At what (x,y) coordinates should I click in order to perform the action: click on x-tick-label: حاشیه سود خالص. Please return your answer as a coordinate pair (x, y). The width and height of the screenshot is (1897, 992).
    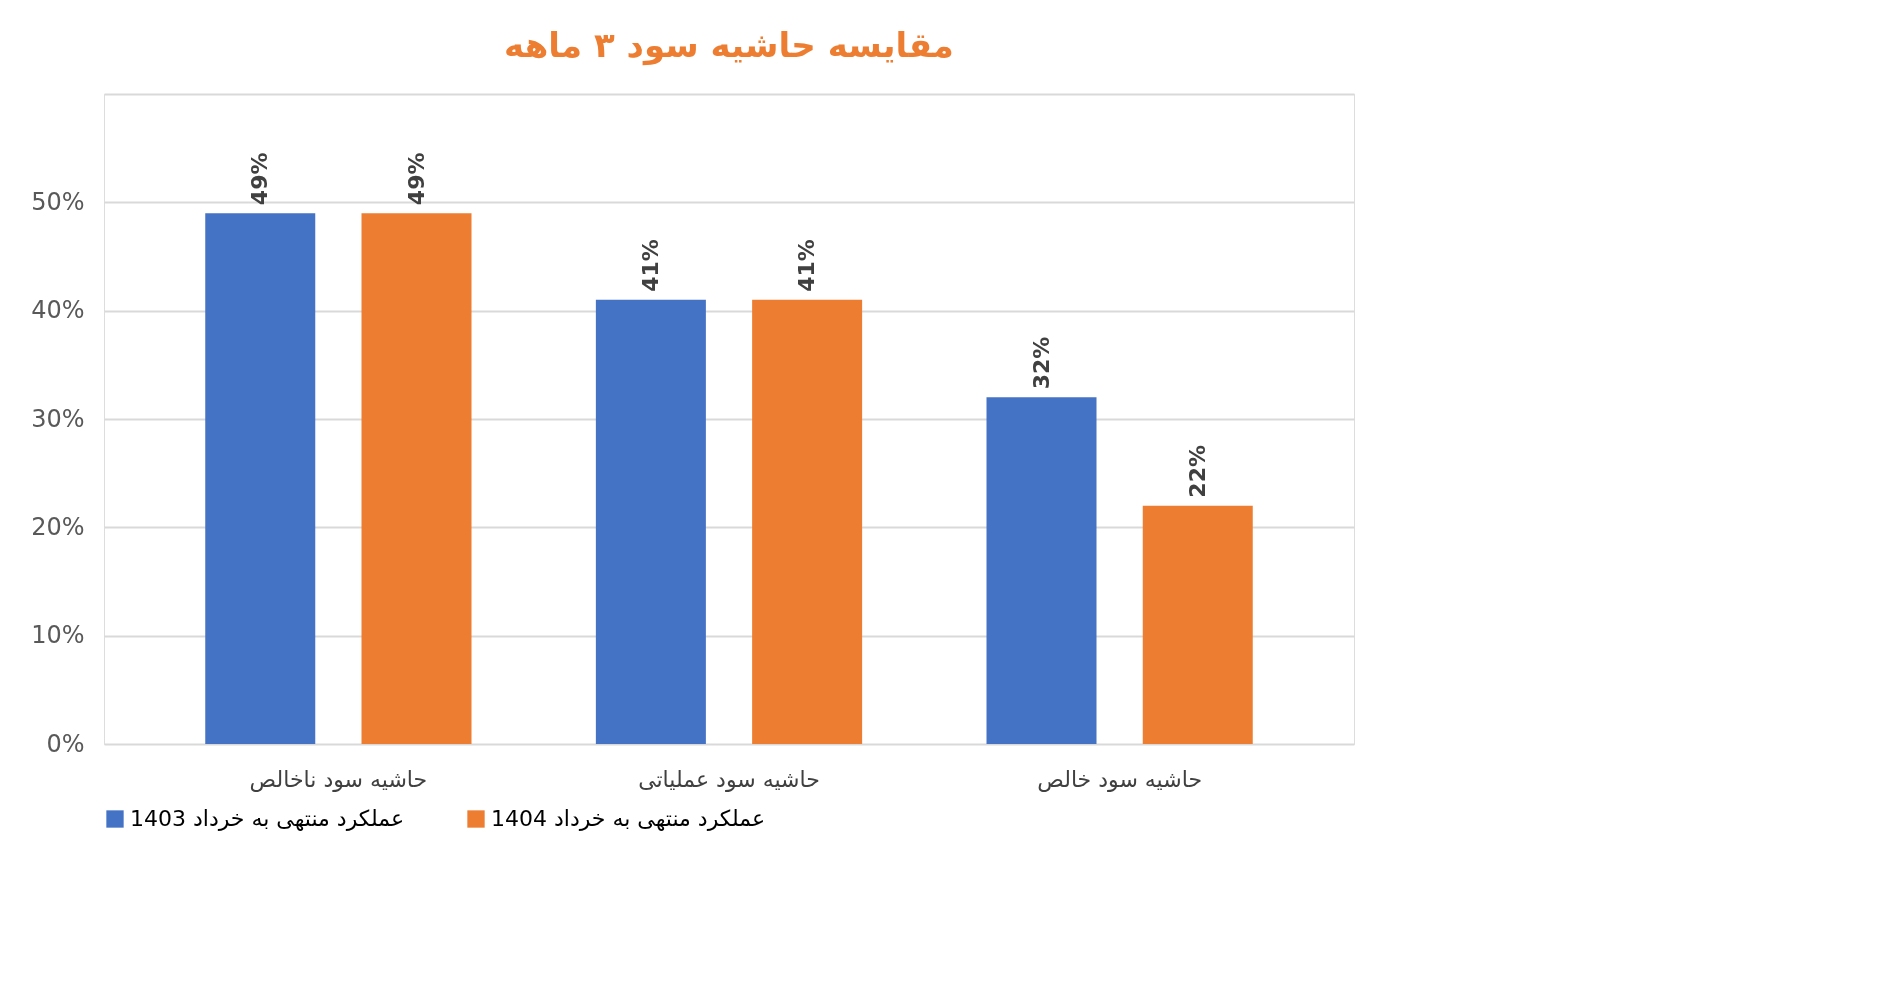
    Looking at the image, I should click on (1119, 779).